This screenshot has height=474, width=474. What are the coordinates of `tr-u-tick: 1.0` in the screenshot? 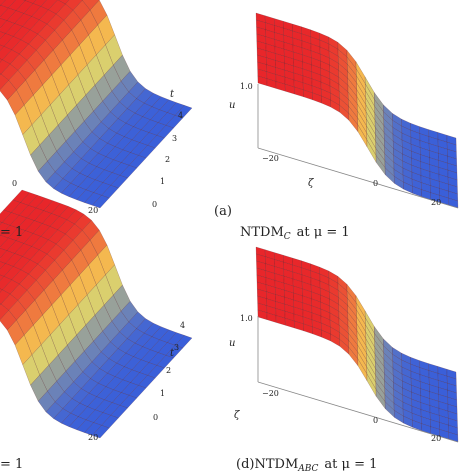 It's located at (246, 86).